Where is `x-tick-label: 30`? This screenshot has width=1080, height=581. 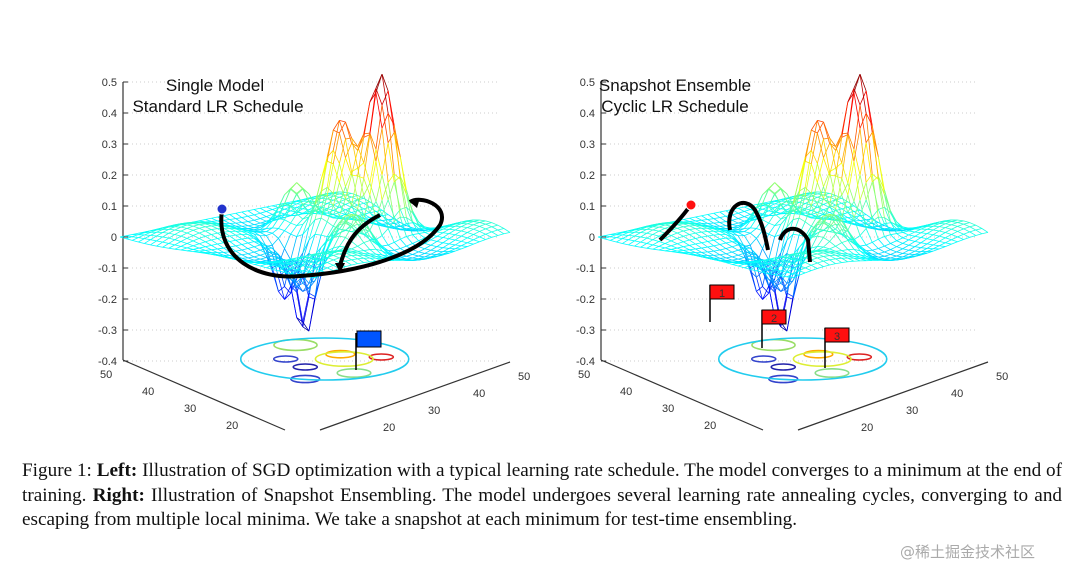 x-tick-label: 30 is located at coordinates (668, 409).